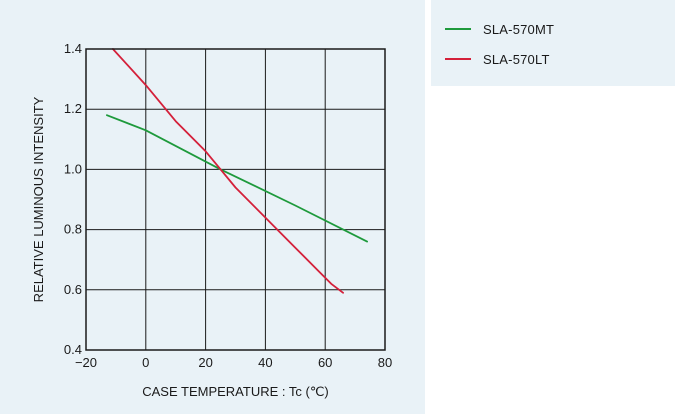  I want to click on x-tick-label: 80, so click(385, 362).